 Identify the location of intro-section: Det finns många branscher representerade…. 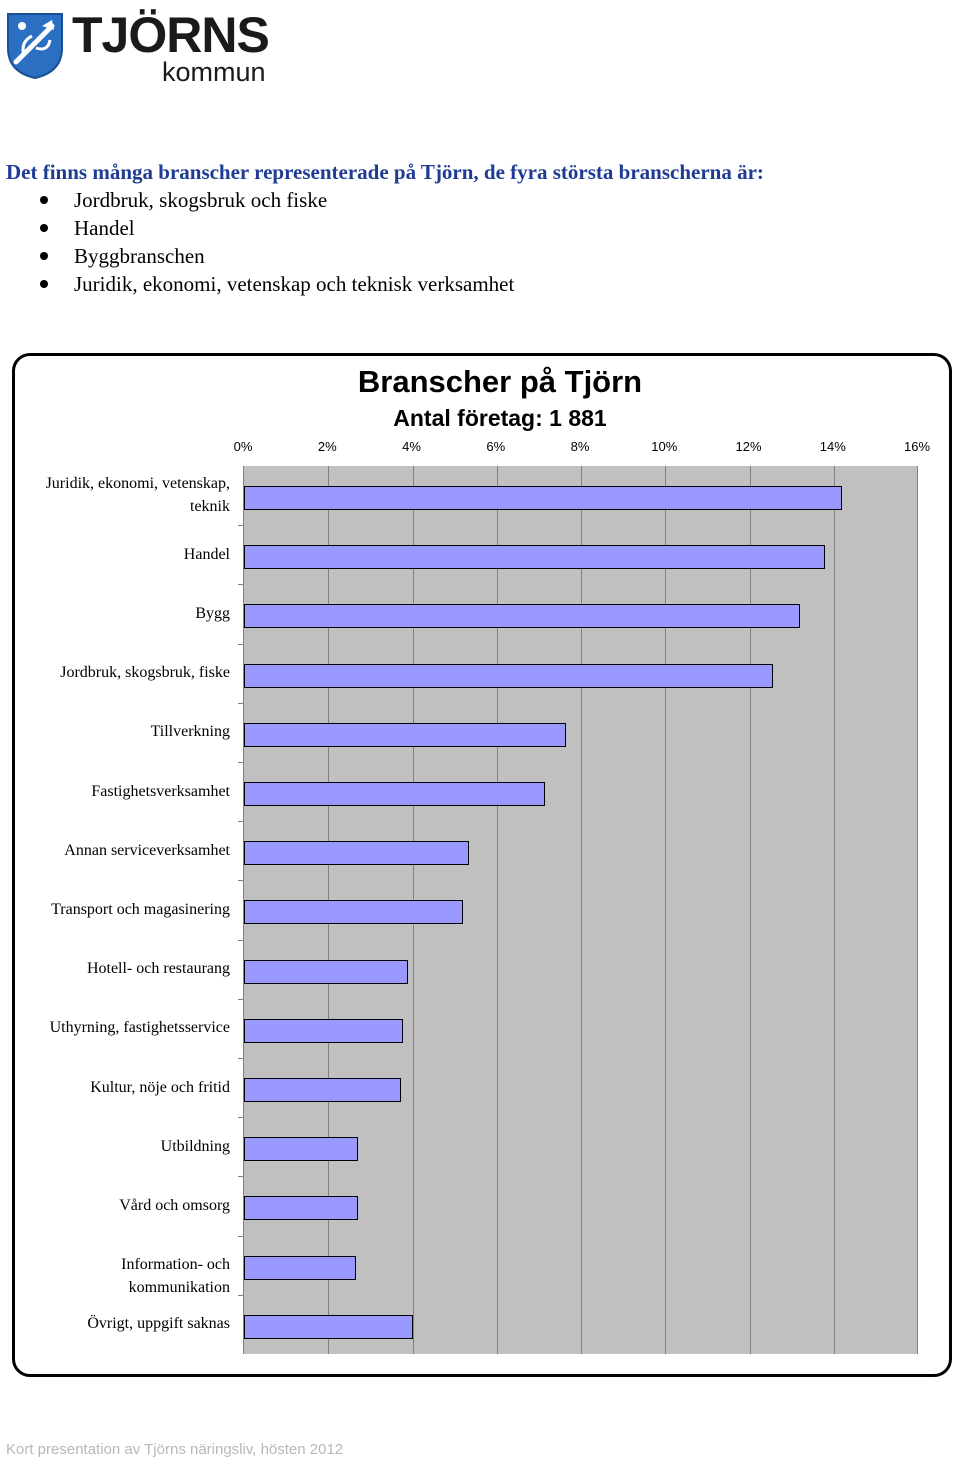
(476, 228).